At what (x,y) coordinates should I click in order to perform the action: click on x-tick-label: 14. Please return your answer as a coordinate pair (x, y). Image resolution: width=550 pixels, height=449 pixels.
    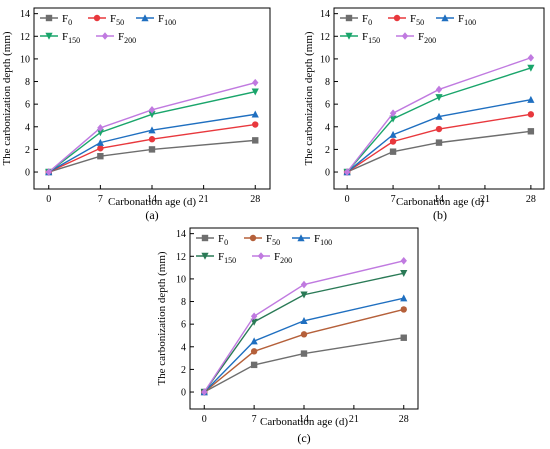
    Looking at the image, I should click on (439, 199).